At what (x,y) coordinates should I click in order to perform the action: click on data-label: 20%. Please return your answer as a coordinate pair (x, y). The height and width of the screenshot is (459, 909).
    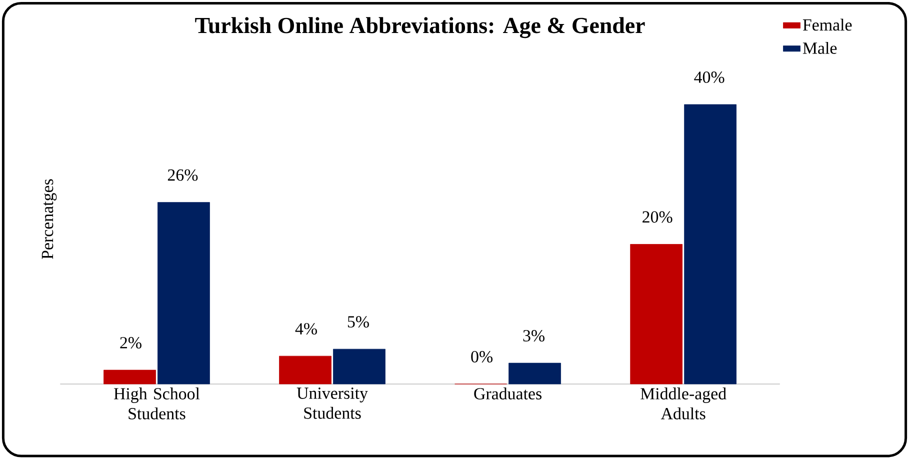
    Looking at the image, I should click on (657, 217).